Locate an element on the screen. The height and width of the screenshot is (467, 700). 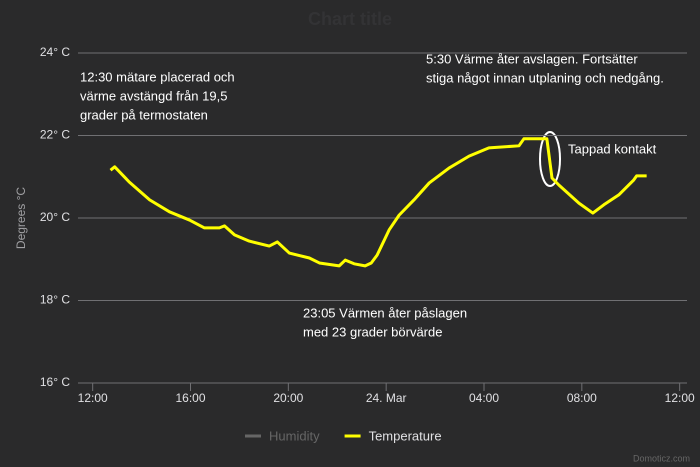
x-tick-label: 04:00 is located at coordinates (484, 398).